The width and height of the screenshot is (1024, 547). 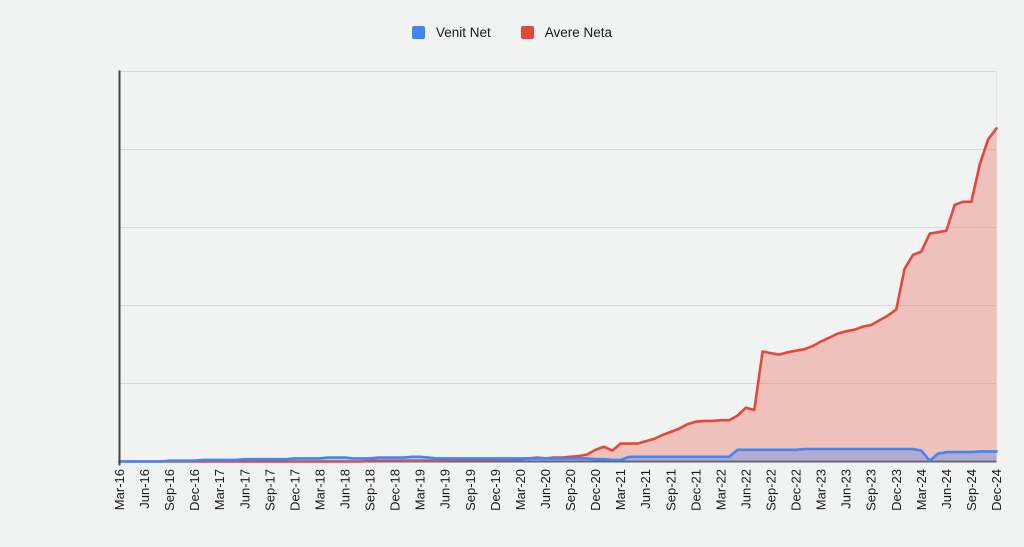 I want to click on x-axis-label: Dec-23, so click(x=896, y=490).